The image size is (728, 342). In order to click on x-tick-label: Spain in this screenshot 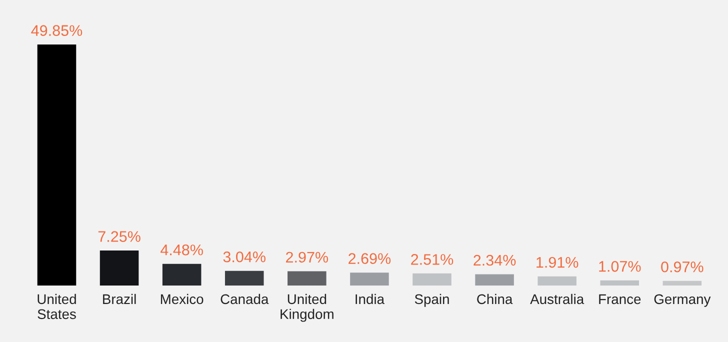, I will do `click(431, 300)`.